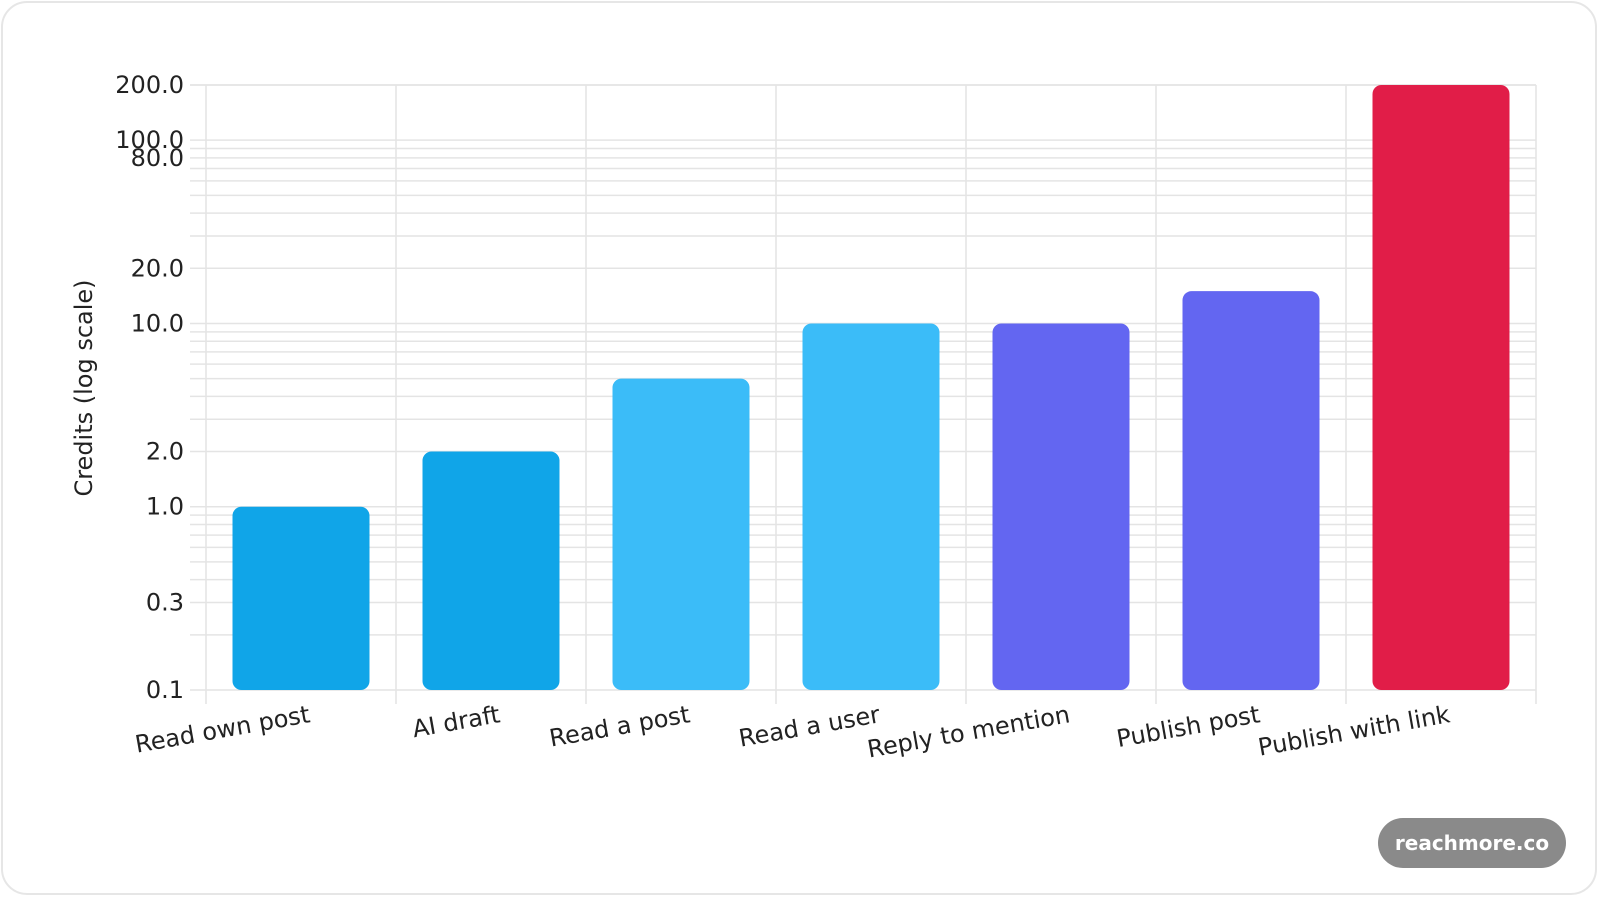 The image size is (1600, 898). I want to click on y-tick-label: 0.1, so click(165, 690).